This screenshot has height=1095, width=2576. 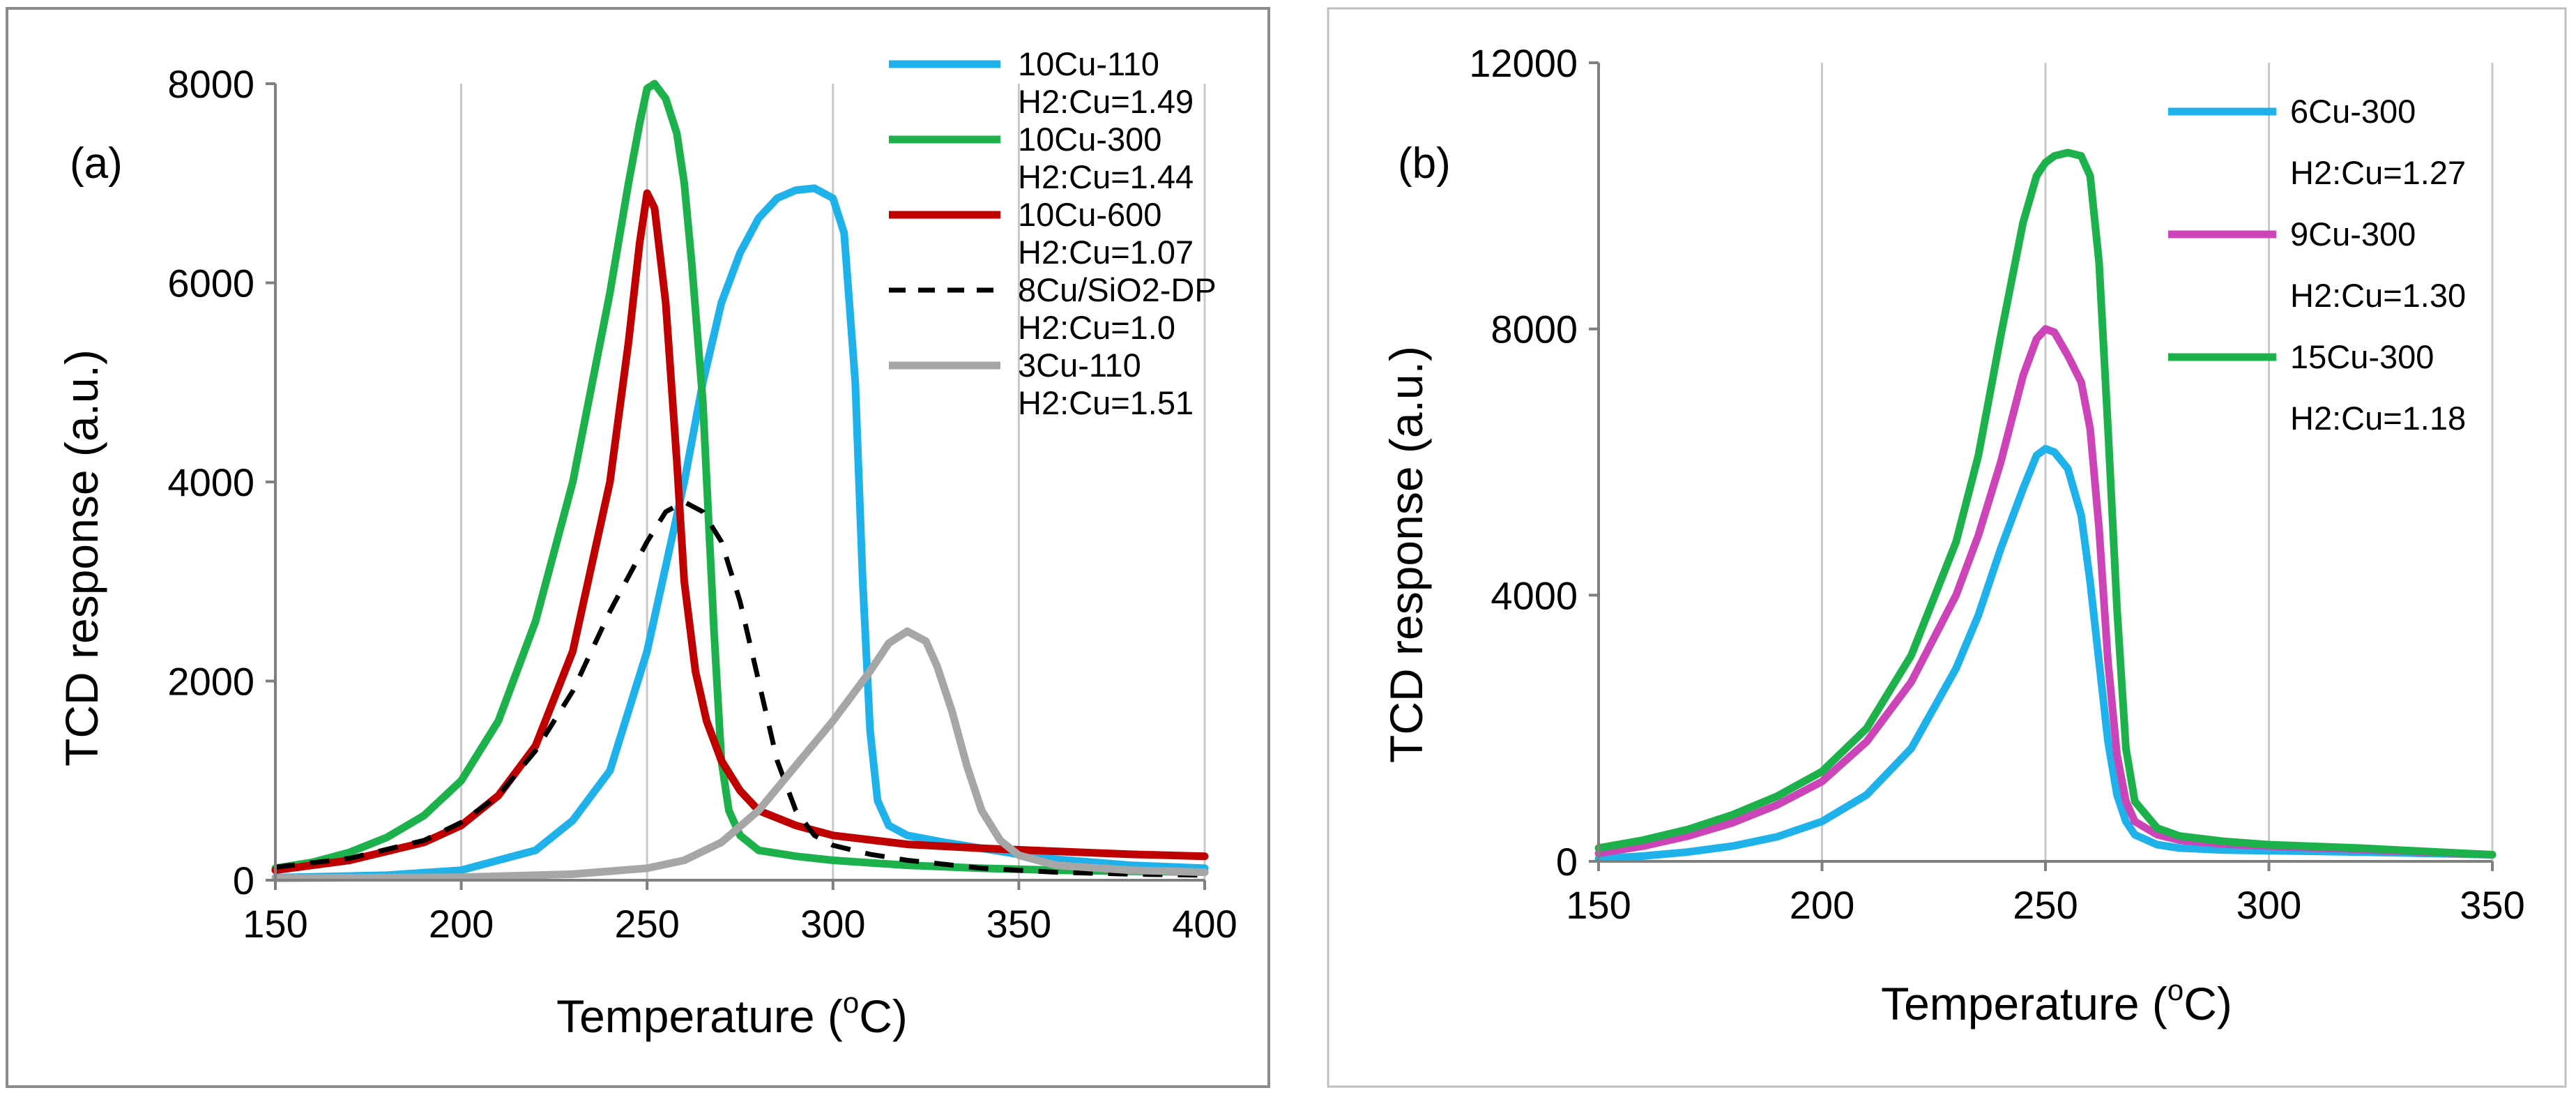 What do you see at coordinates (2378, 418) in the screenshot?
I see `panel-b-legend-note-2: H2:Cu=1.18` at bounding box center [2378, 418].